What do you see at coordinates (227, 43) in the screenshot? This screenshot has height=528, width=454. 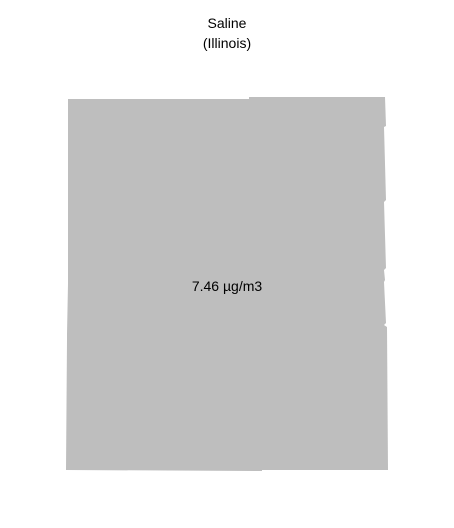 I see `state-name: (Illinois)` at bounding box center [227, 43].